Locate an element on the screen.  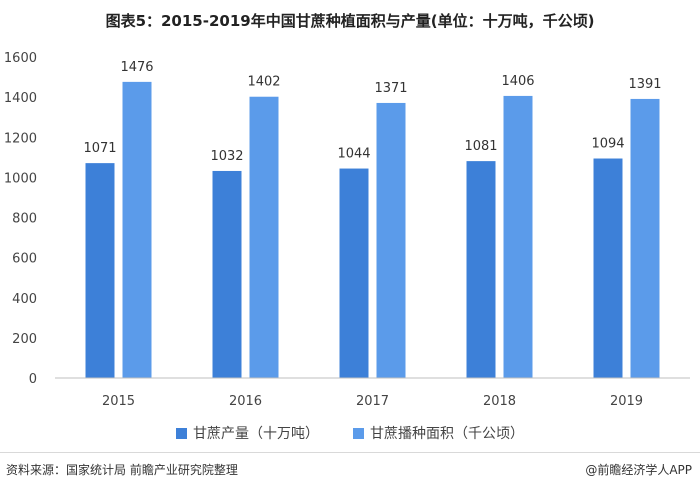
footer-divider is located at coordinates (350, 452).